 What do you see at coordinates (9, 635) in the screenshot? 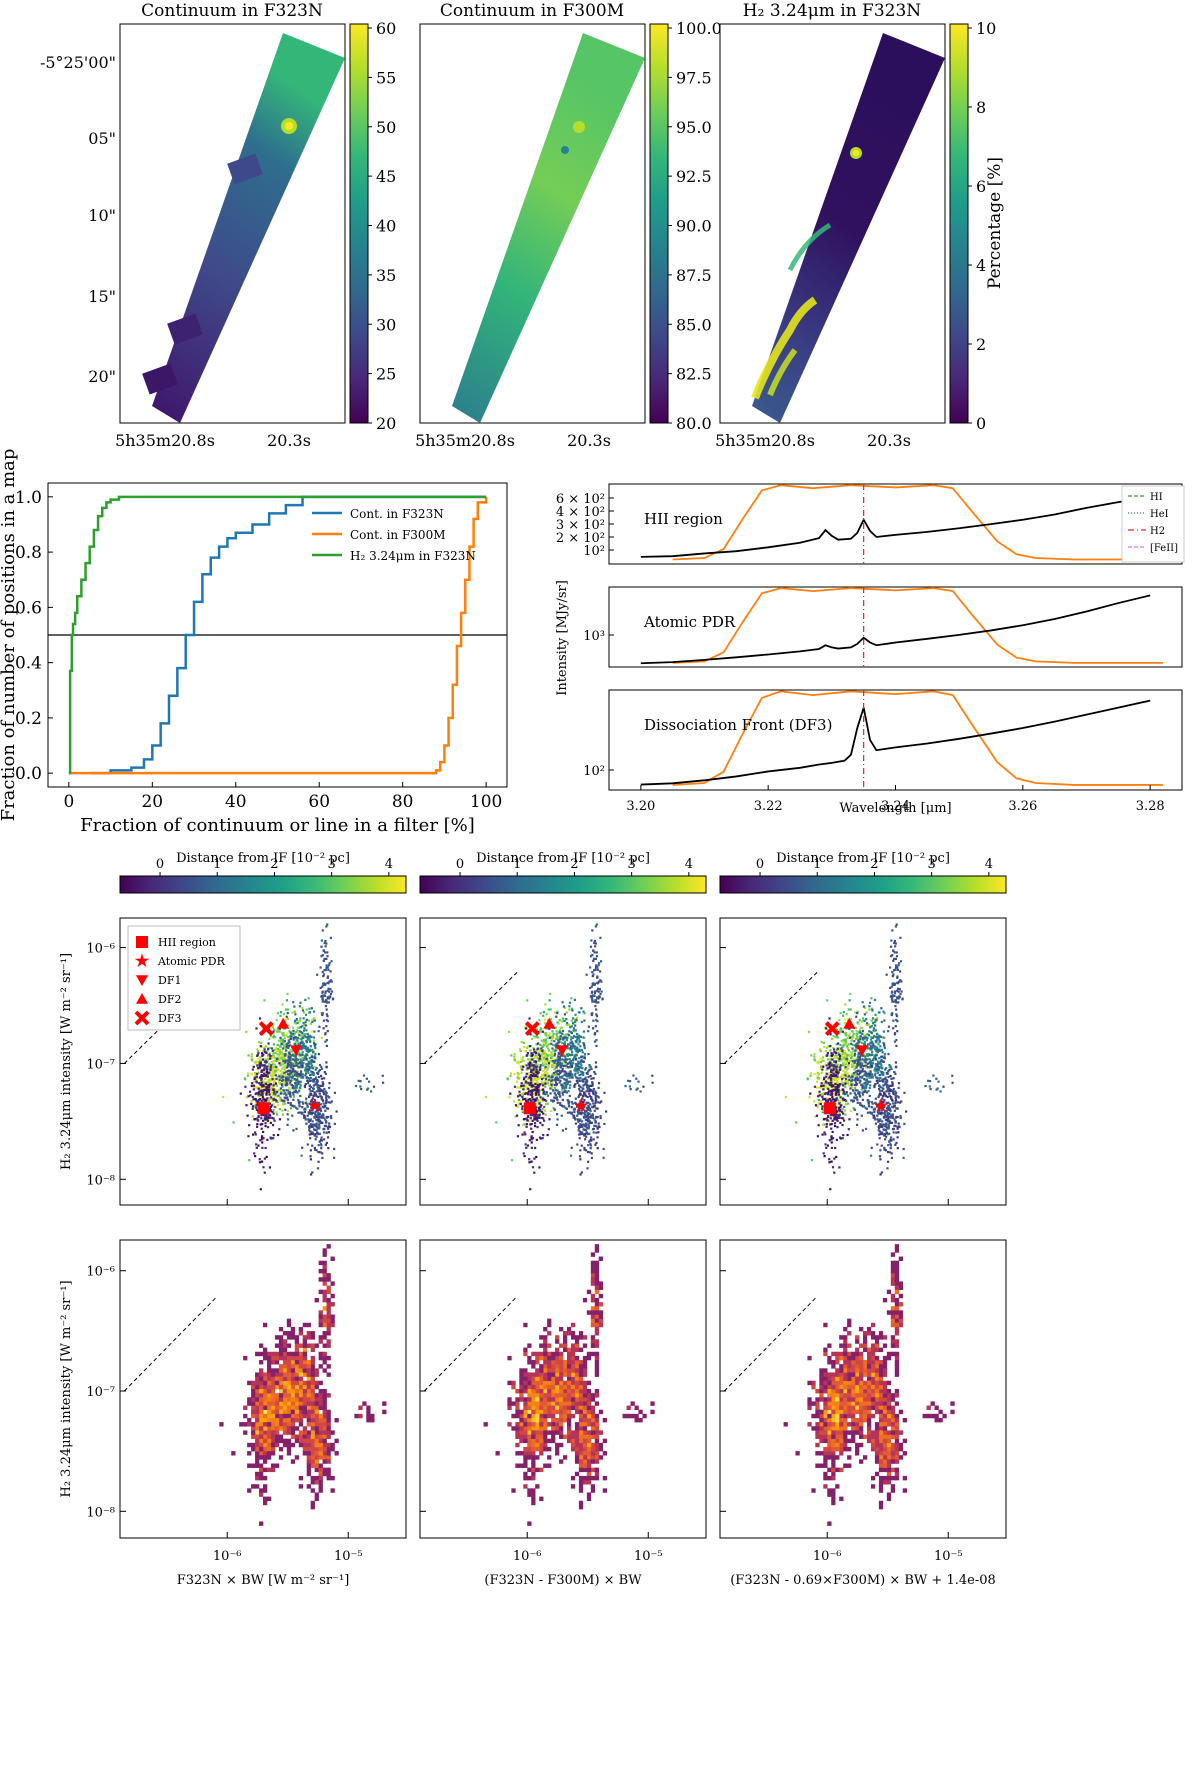
I see `y-axis-label: Fraction of number of positions in a map` at bounding box center [9, 635].